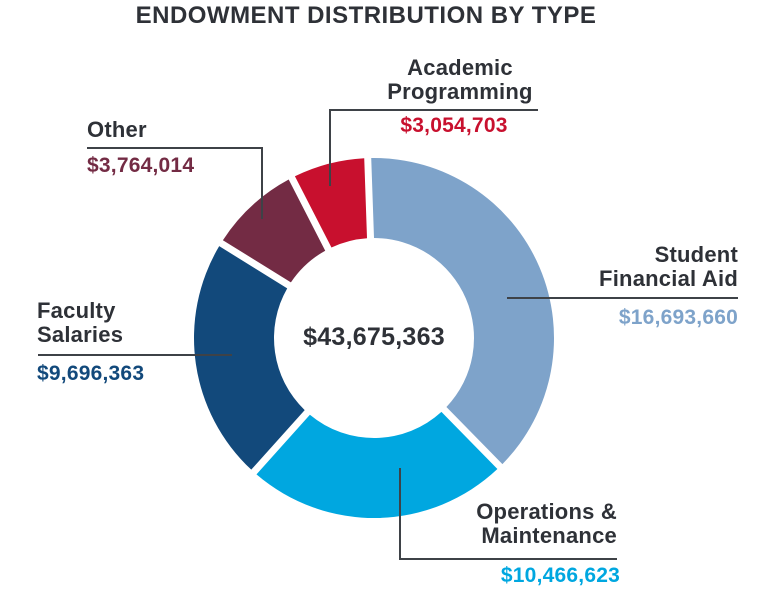  I want to click on chart-title: ENDOWMENT DISTRIBUTION BY TYPE, so click(366, 15).